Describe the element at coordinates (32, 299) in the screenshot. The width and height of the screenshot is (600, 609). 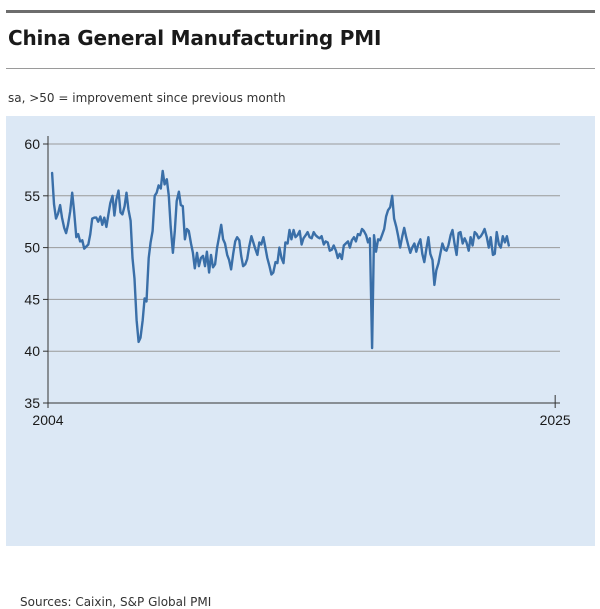
I see `y-tick-label-45: 45` at that location.